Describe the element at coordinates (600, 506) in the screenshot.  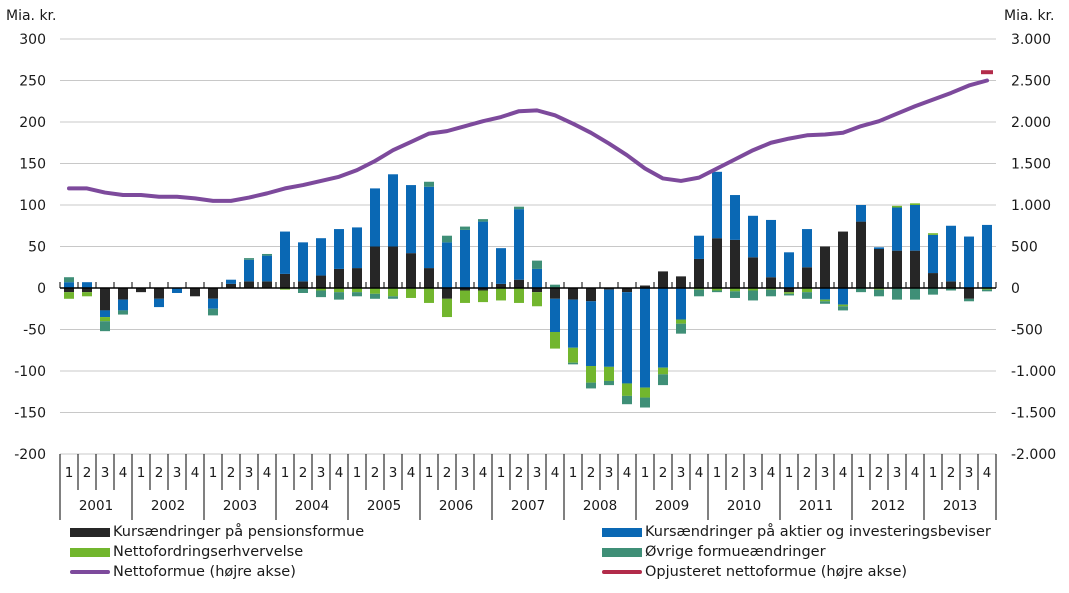
I see `year-label: 2008` at that location.